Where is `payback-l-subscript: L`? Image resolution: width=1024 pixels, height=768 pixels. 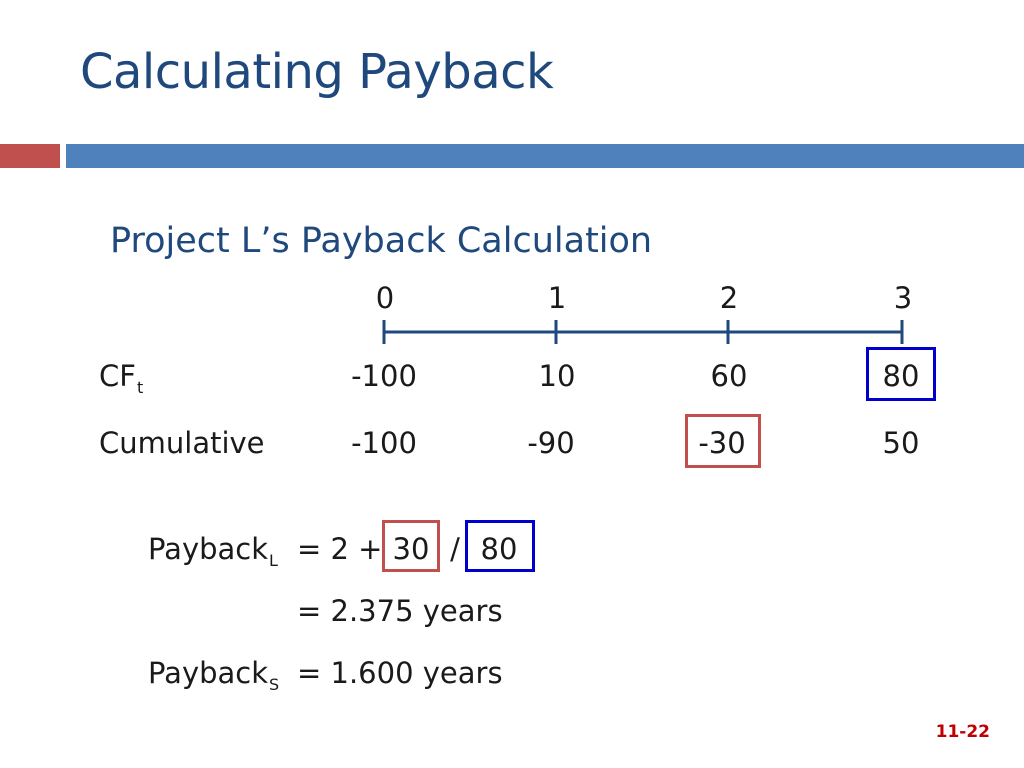
payback-l-subscript: L is located at coordinates (273, 560).